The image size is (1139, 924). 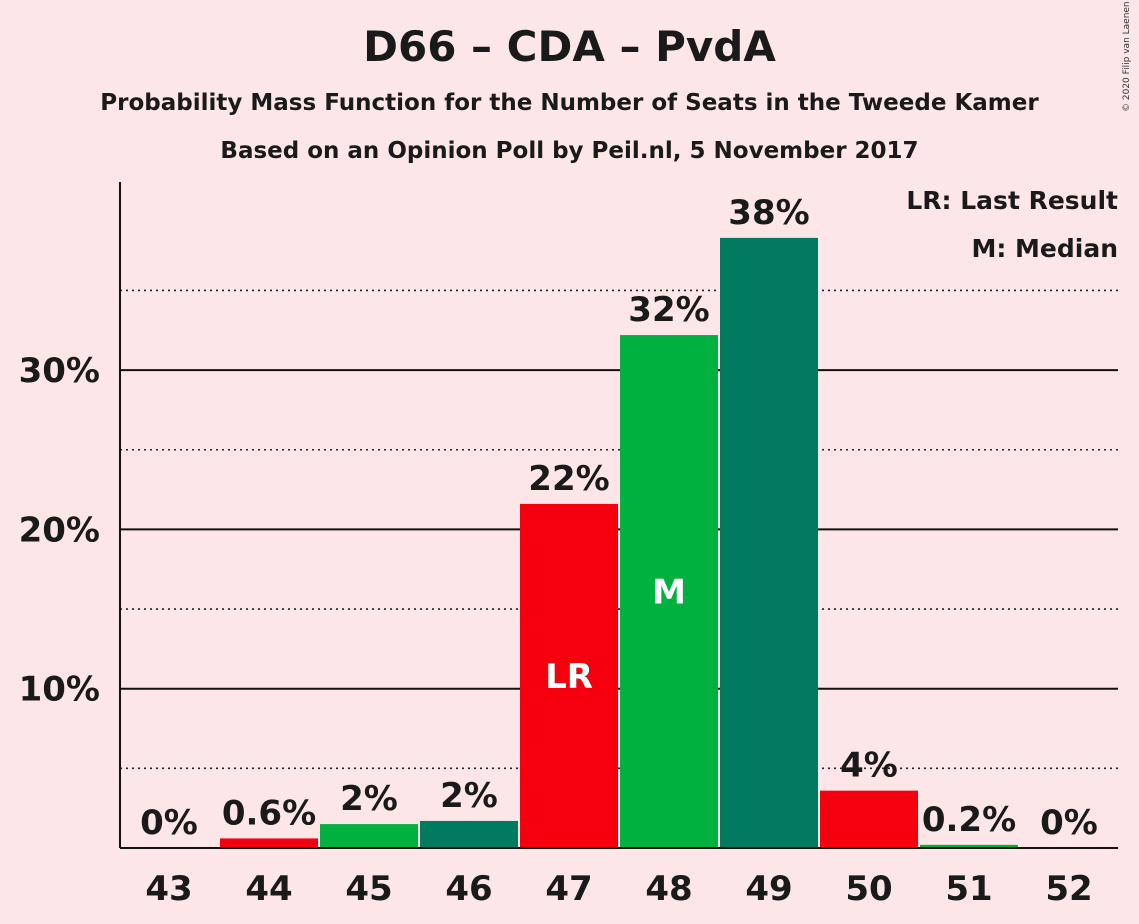 What do you see at coordinates (59, 371) in the screenshot?
I see `y-tick-label: 30%` at bounding box center [59, 371].